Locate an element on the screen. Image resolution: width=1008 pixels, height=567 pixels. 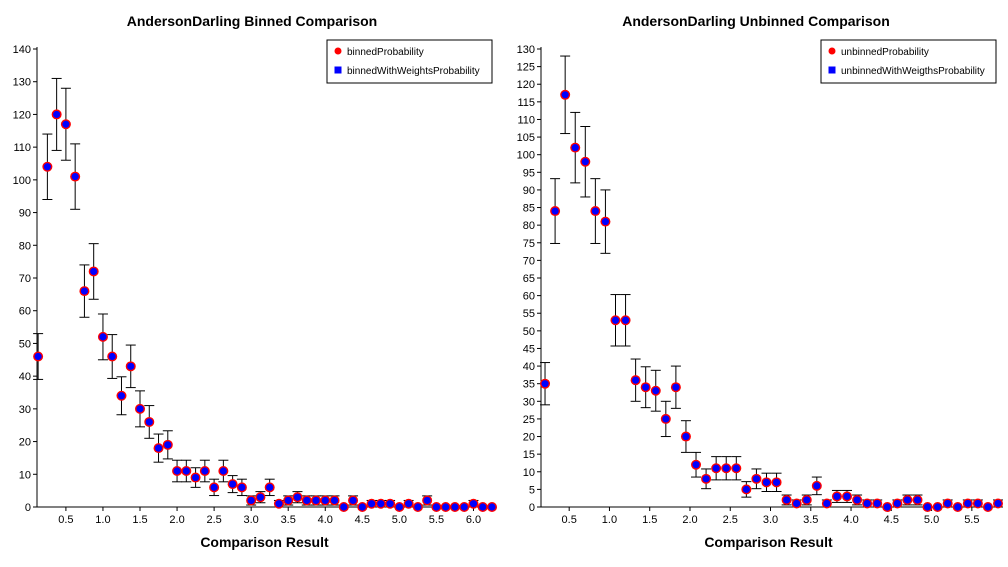
y-tick-label: 35 is located at coordinates (529, 385).